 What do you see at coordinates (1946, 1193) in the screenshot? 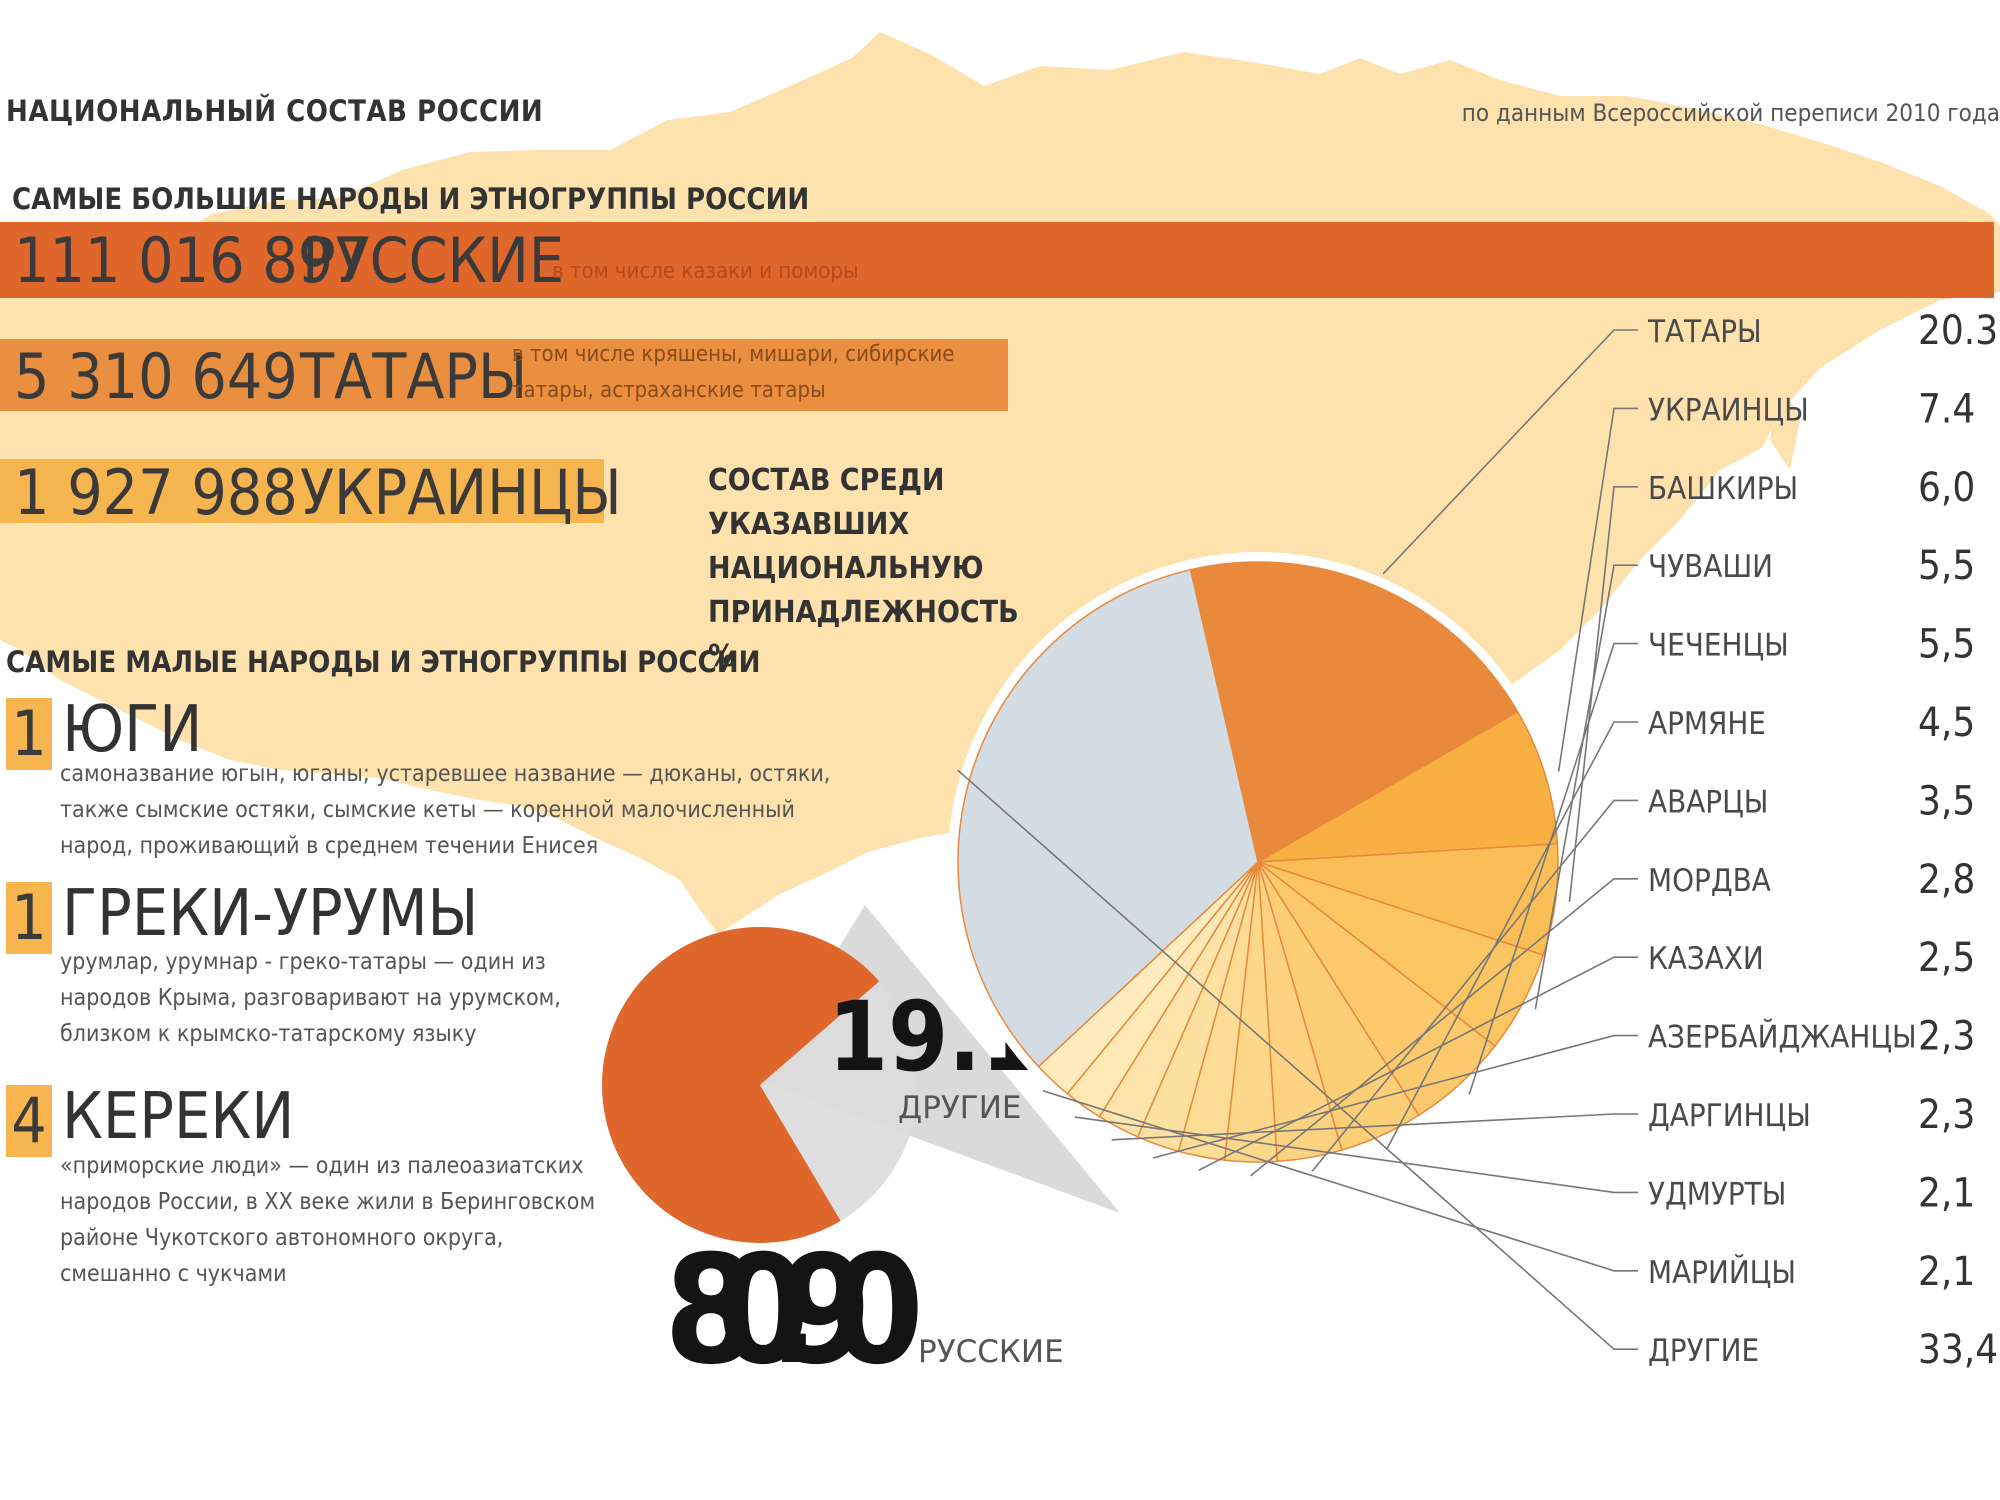
I see `legend-value-удмурты: 2,1` at bounding box center [1946, 1193].